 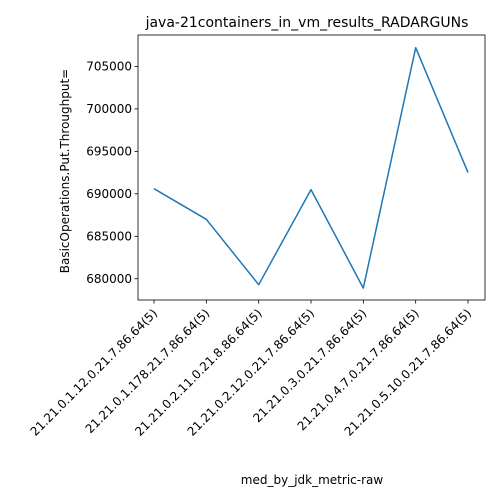 I want to click on y-axis: 680000 685000 690000 695000 700000 705000, so click(x=112, y=172).